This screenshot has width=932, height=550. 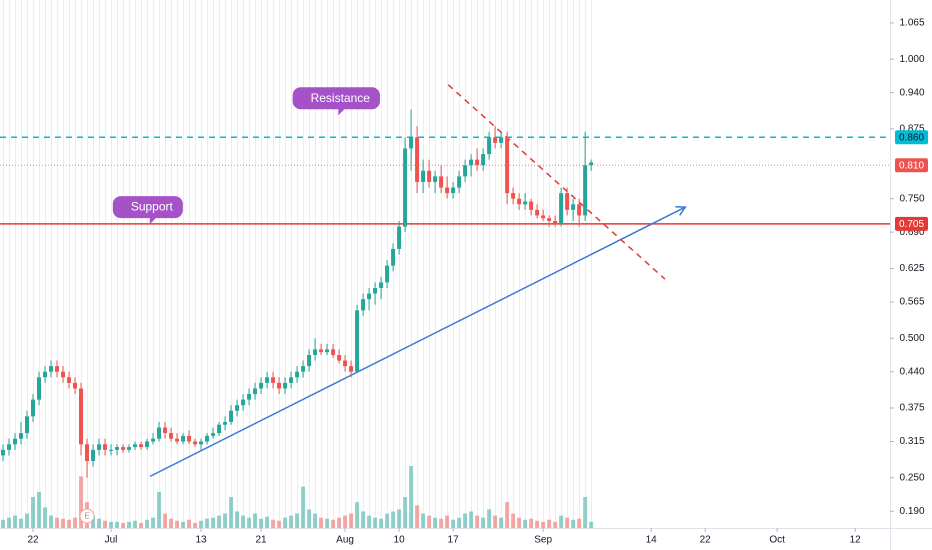 I want to click on x-tick-label: Oct, so click(x=777, y=540).